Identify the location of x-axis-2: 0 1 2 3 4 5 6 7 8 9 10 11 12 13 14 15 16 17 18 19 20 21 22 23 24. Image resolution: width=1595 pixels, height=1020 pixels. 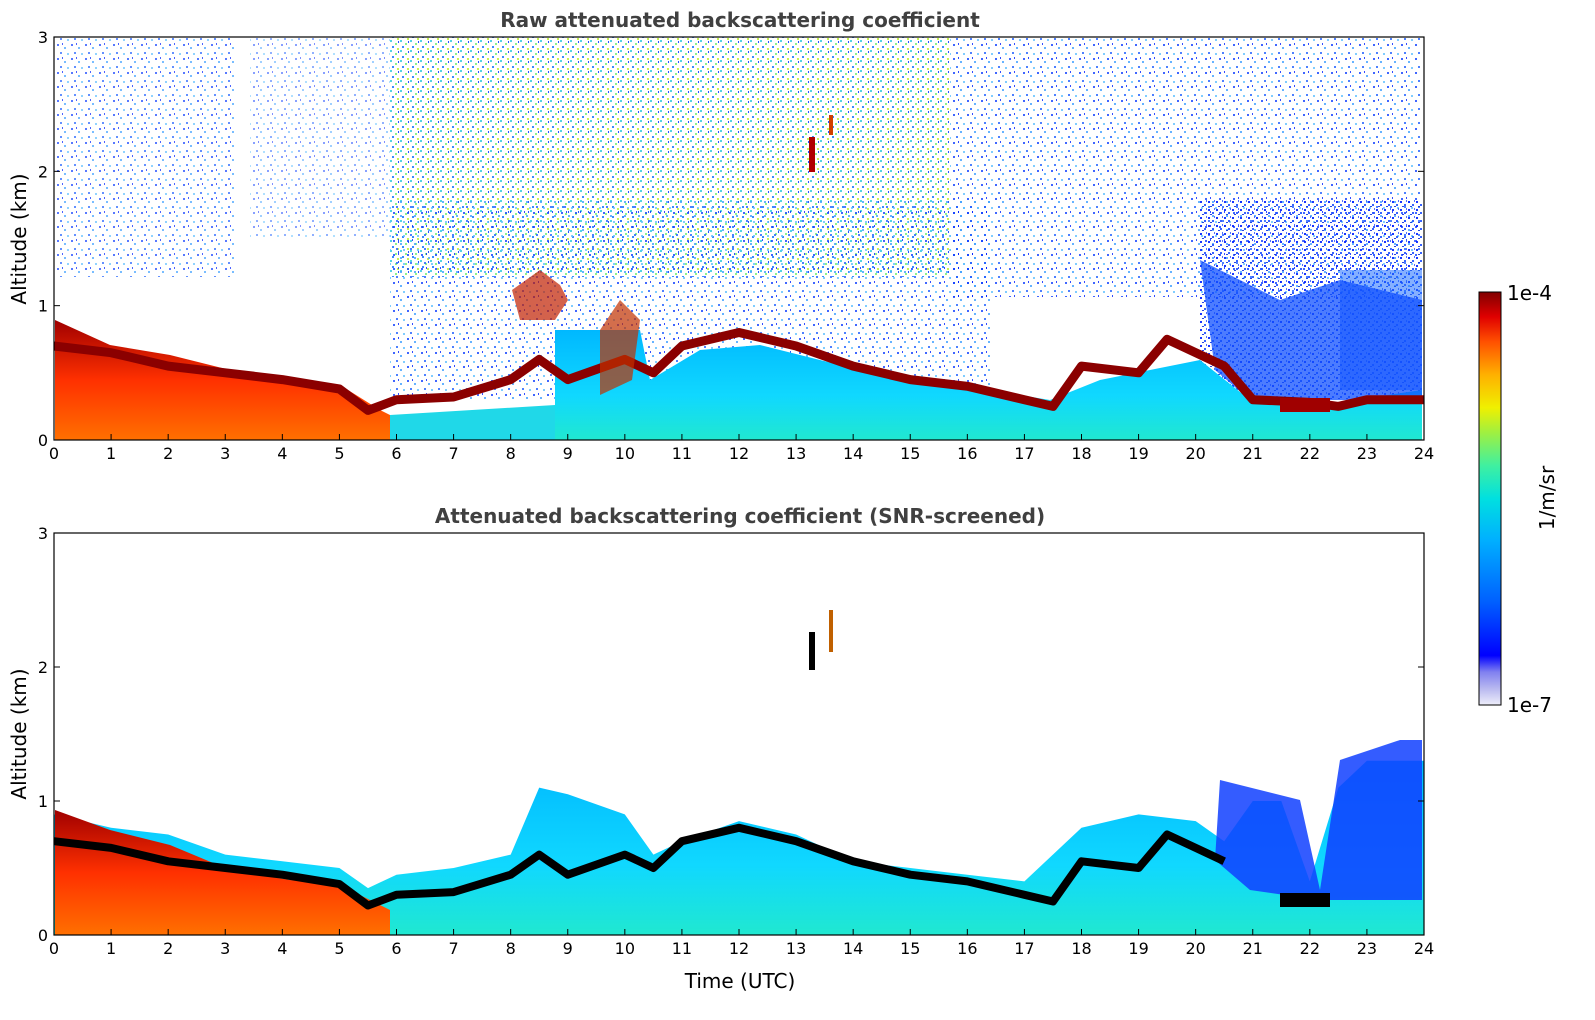
(741, 943).